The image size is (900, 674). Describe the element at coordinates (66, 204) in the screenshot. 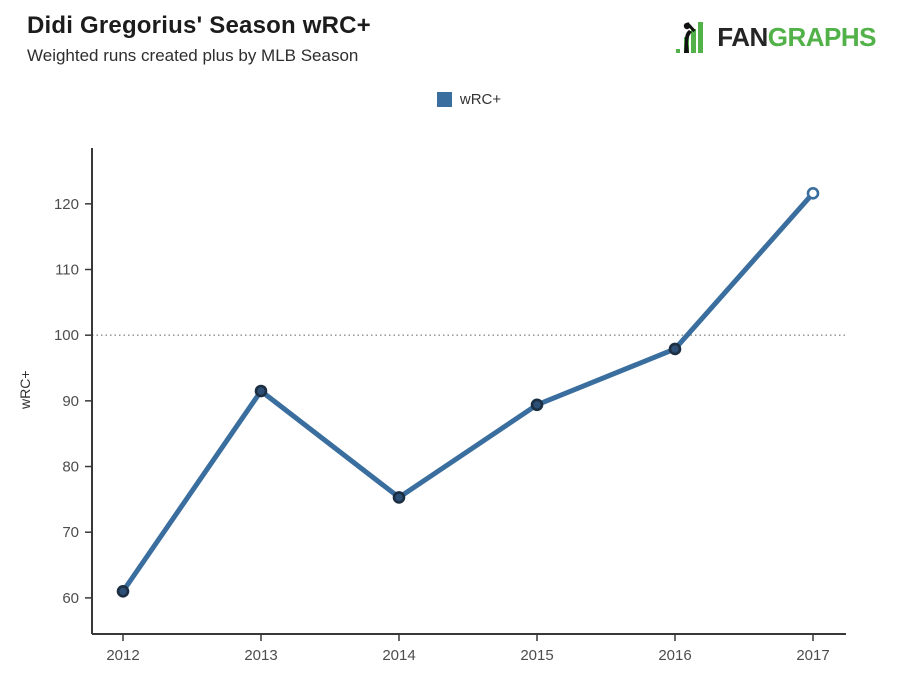

I see `y-tick-label: 120` at that location.